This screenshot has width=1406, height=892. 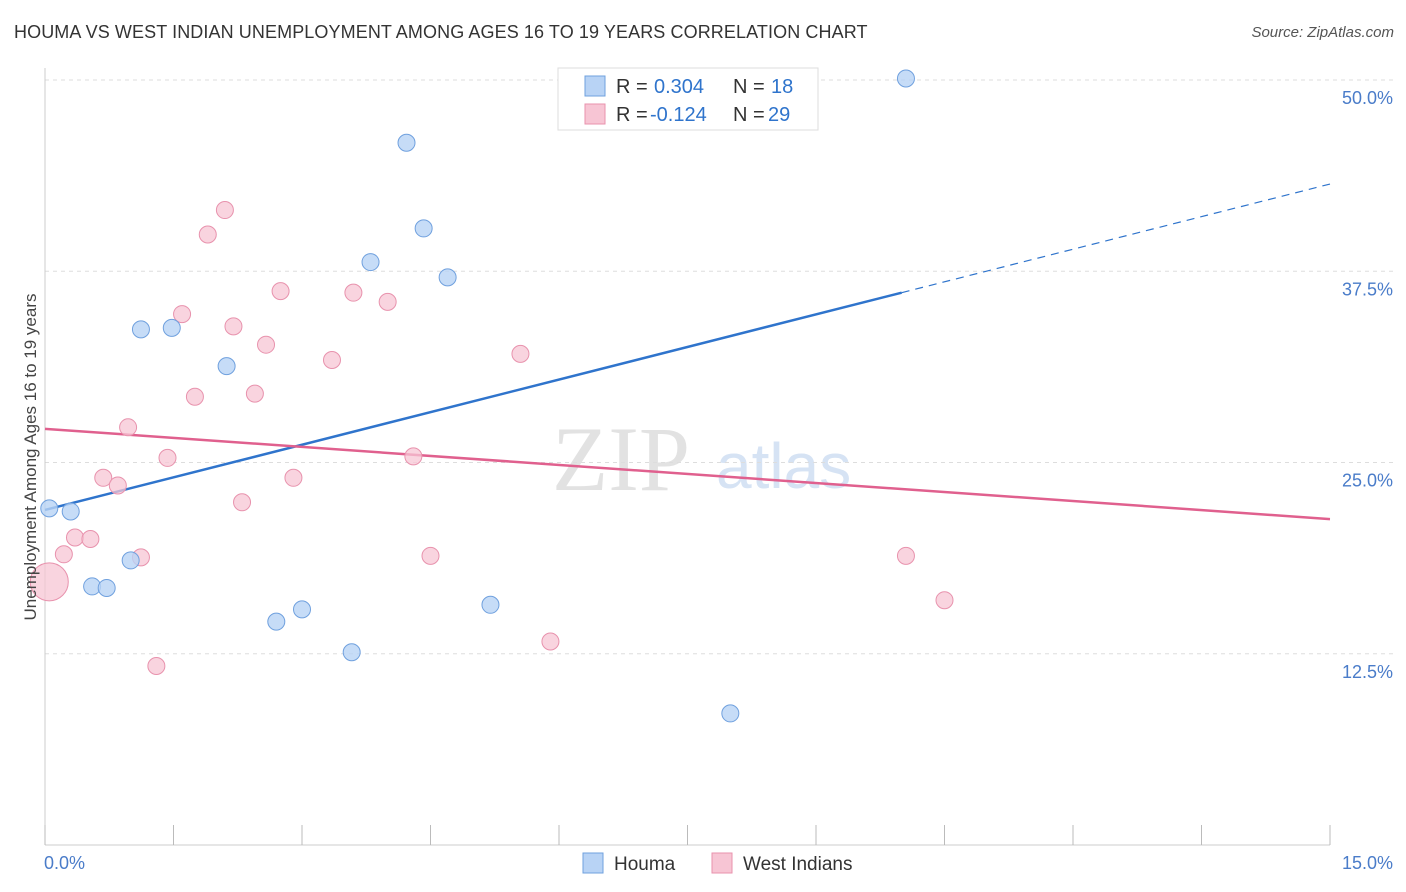 What do you see at coordinates (782, 87) in the screenshot?
I see `legend-n-value-houma: 18` at bounding box center [782, 87].